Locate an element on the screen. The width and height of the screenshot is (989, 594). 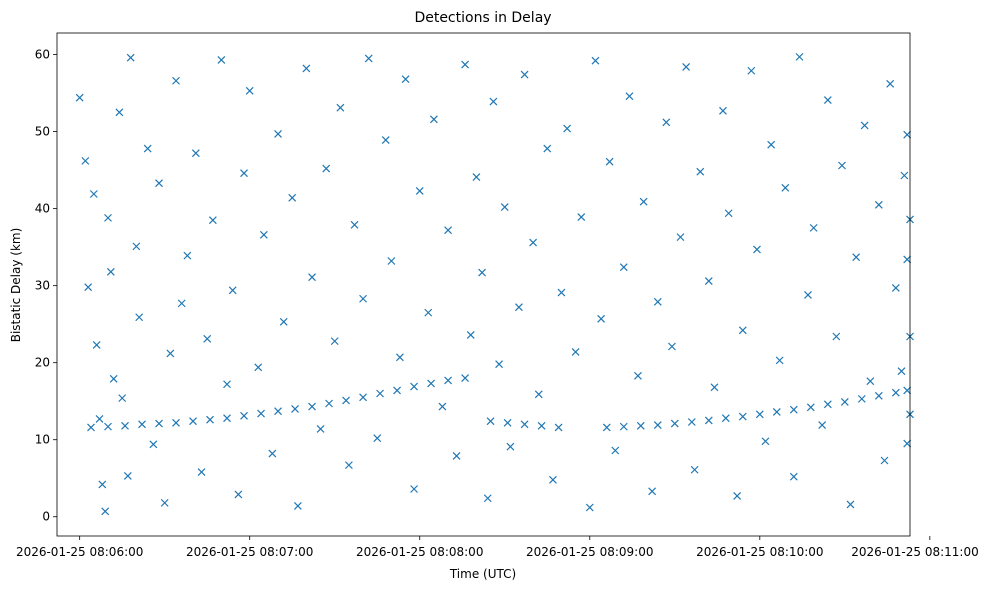
y-tick-label: 0 is located at coordinates (46, 517).